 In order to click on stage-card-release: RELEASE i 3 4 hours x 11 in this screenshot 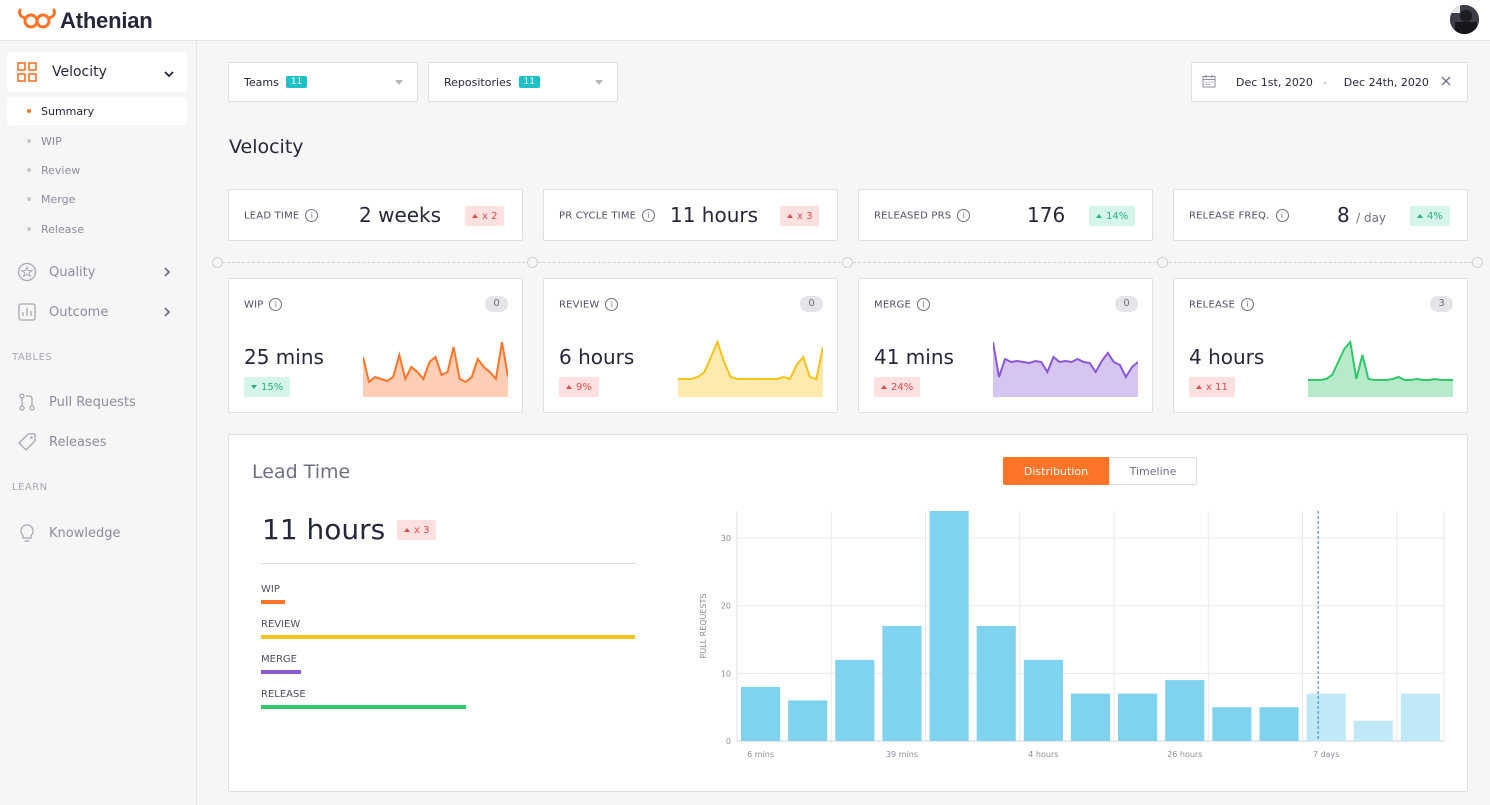, I will do `click(1320, 345)`.